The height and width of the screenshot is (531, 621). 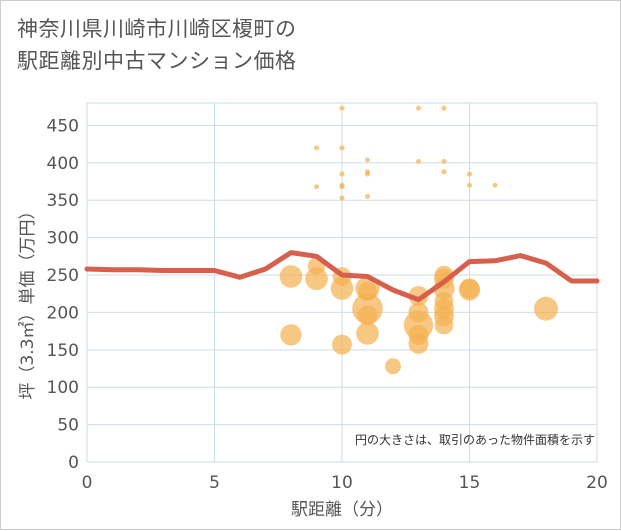 What do you see at coordinates (63, 126) in the screenshot?
I see `y-tick-label: 450` at bounding box center [63, 126].